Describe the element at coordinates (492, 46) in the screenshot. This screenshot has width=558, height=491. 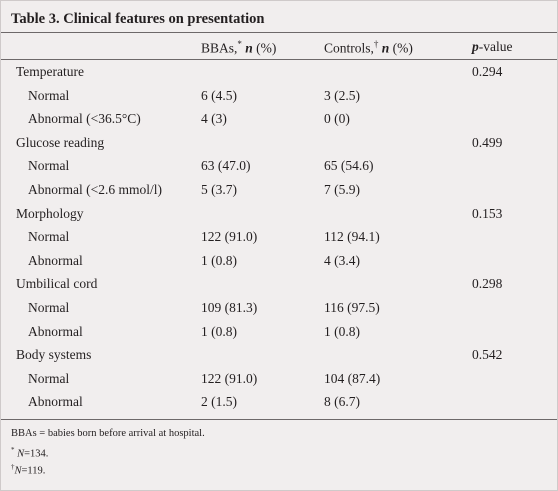
I see `header-p-value: p-value` at that location.